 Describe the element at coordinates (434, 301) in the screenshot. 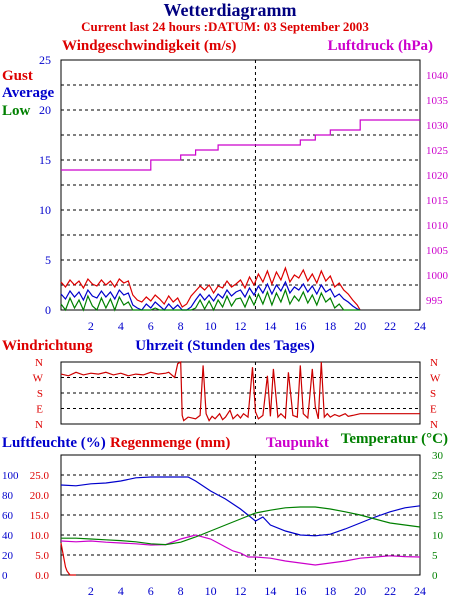

I see `pressure-y-tick: 995` at that location.